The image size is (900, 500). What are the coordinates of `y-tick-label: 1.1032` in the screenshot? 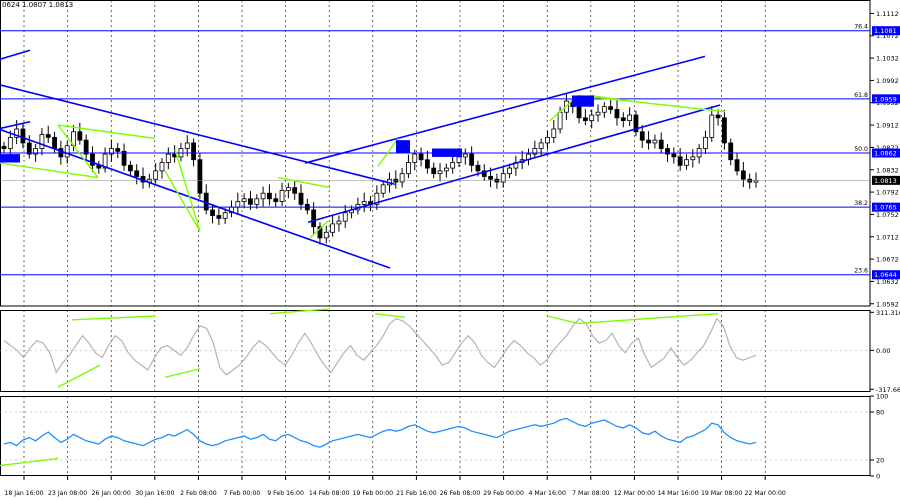 It's located at (887, 59).